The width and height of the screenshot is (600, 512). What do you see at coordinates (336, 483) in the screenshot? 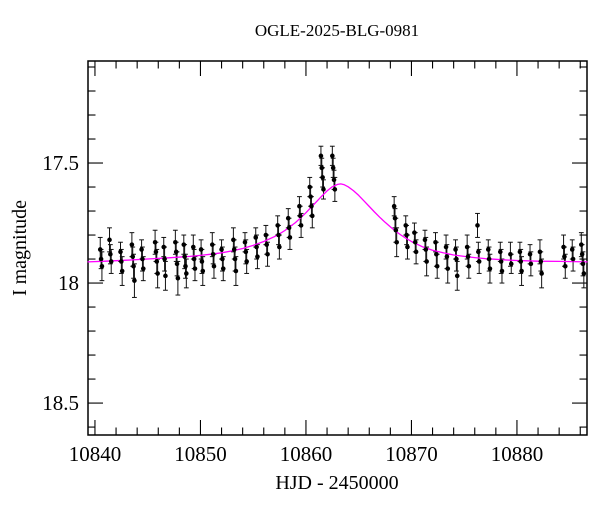
I see `x-axis-label: HJD - 2450000` at bounding box center [336, 483].